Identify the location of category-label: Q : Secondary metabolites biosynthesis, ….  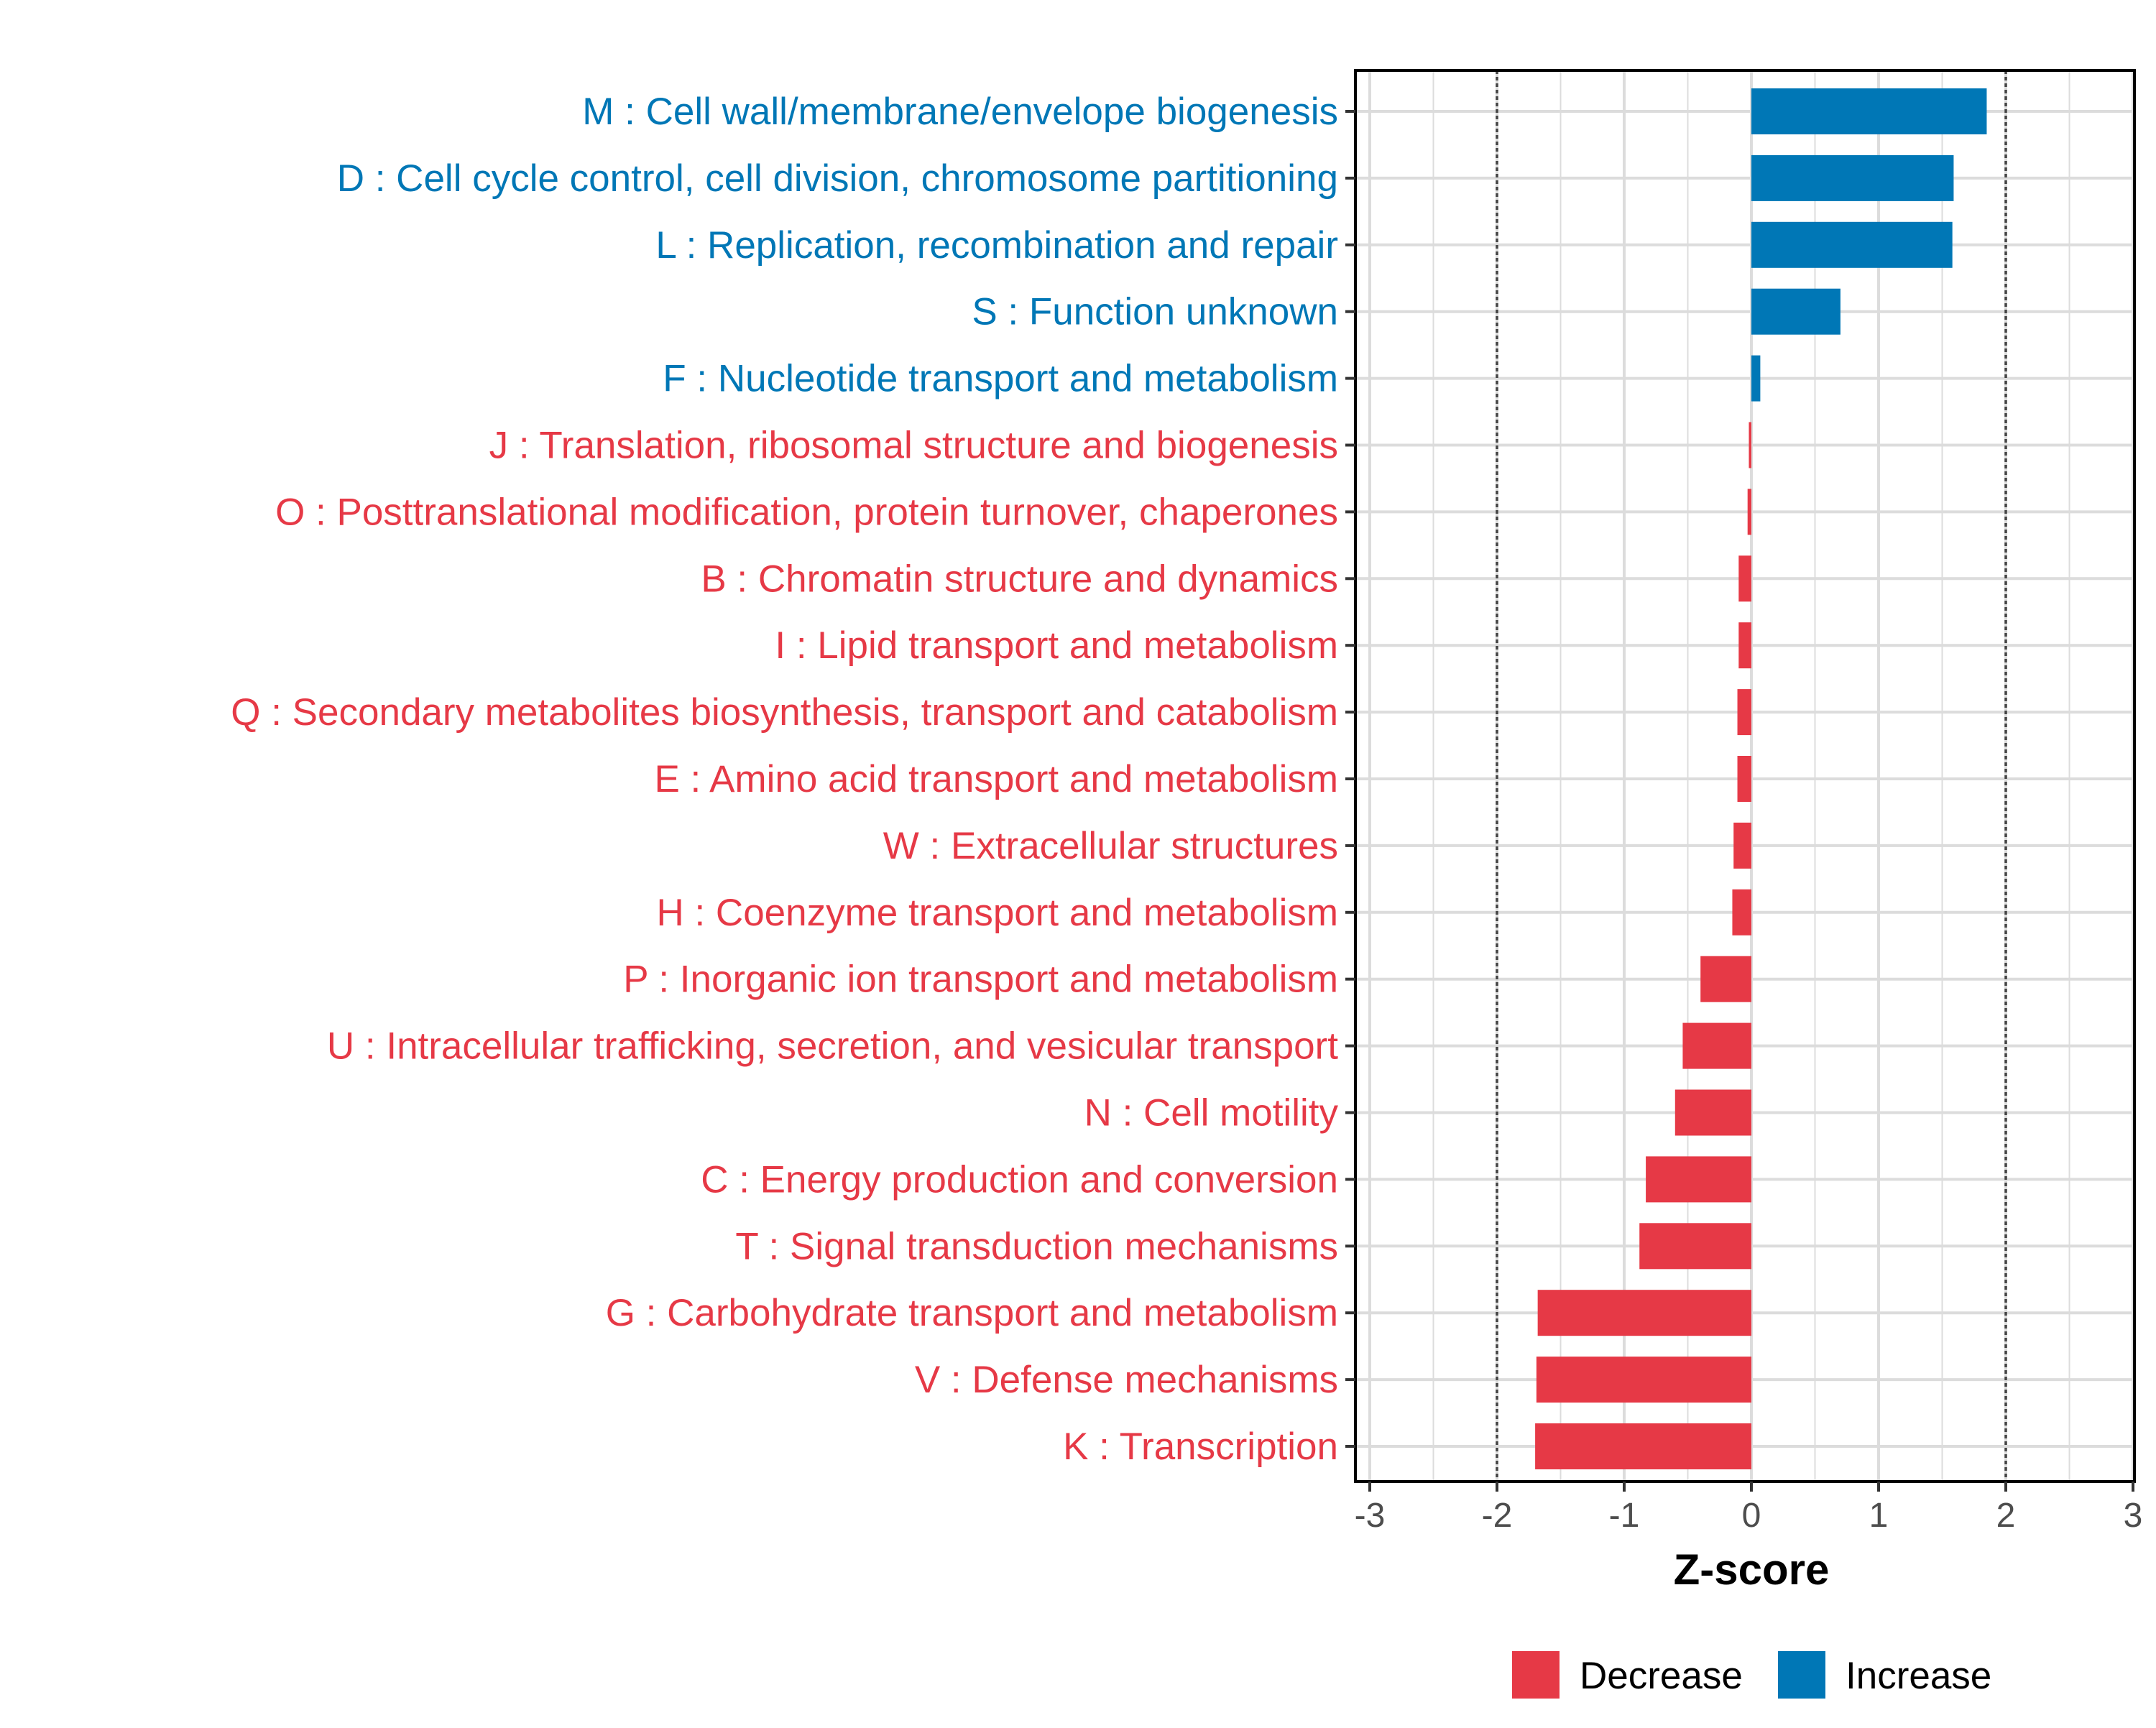
(784, 713).